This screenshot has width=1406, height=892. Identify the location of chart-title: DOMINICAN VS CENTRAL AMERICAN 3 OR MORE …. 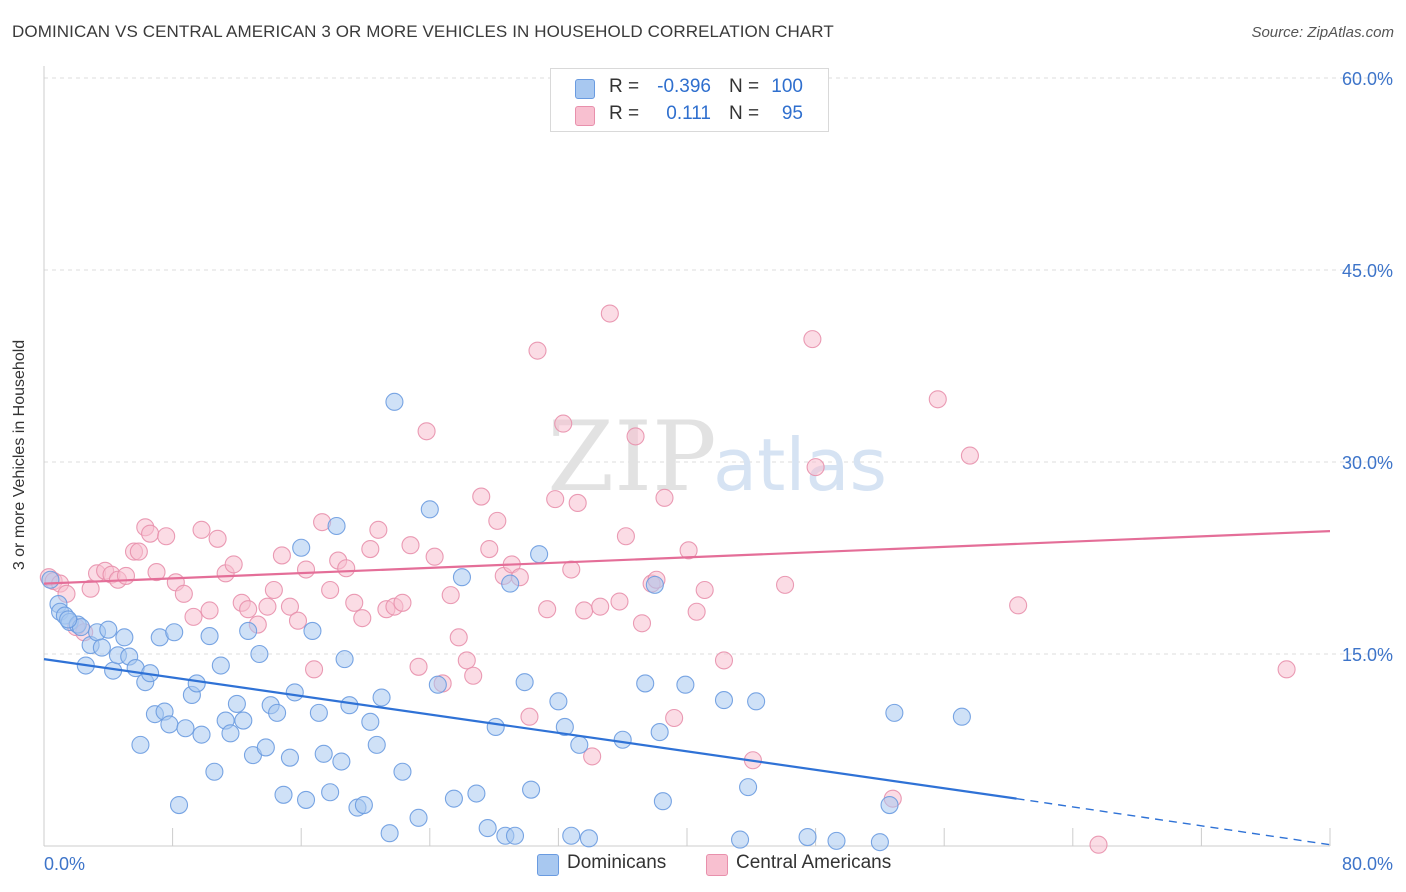
(423, 31).